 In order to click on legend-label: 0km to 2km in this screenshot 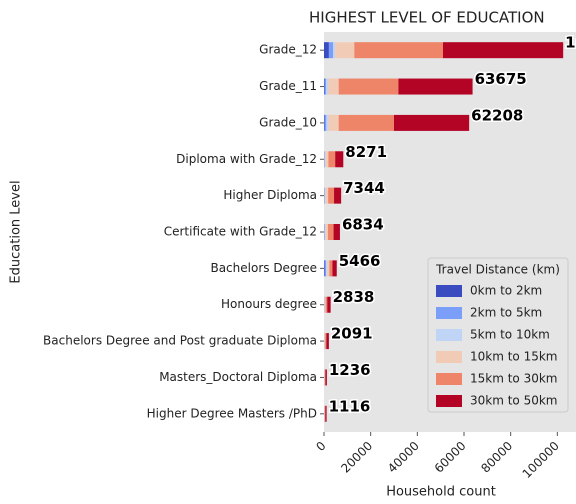, I will do `click(506, 291)`.